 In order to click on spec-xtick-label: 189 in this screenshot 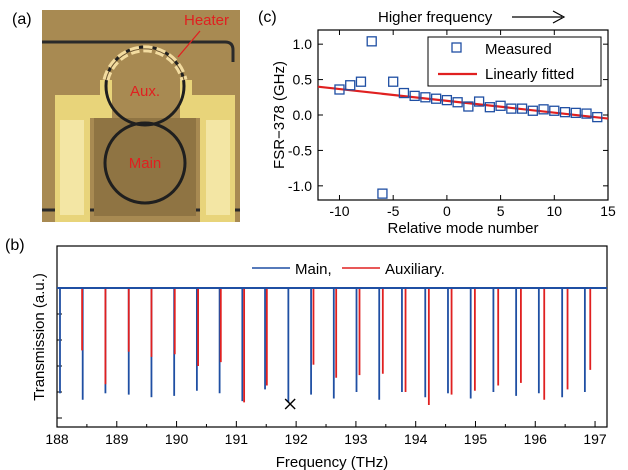, I will do `click(117, 439)`.